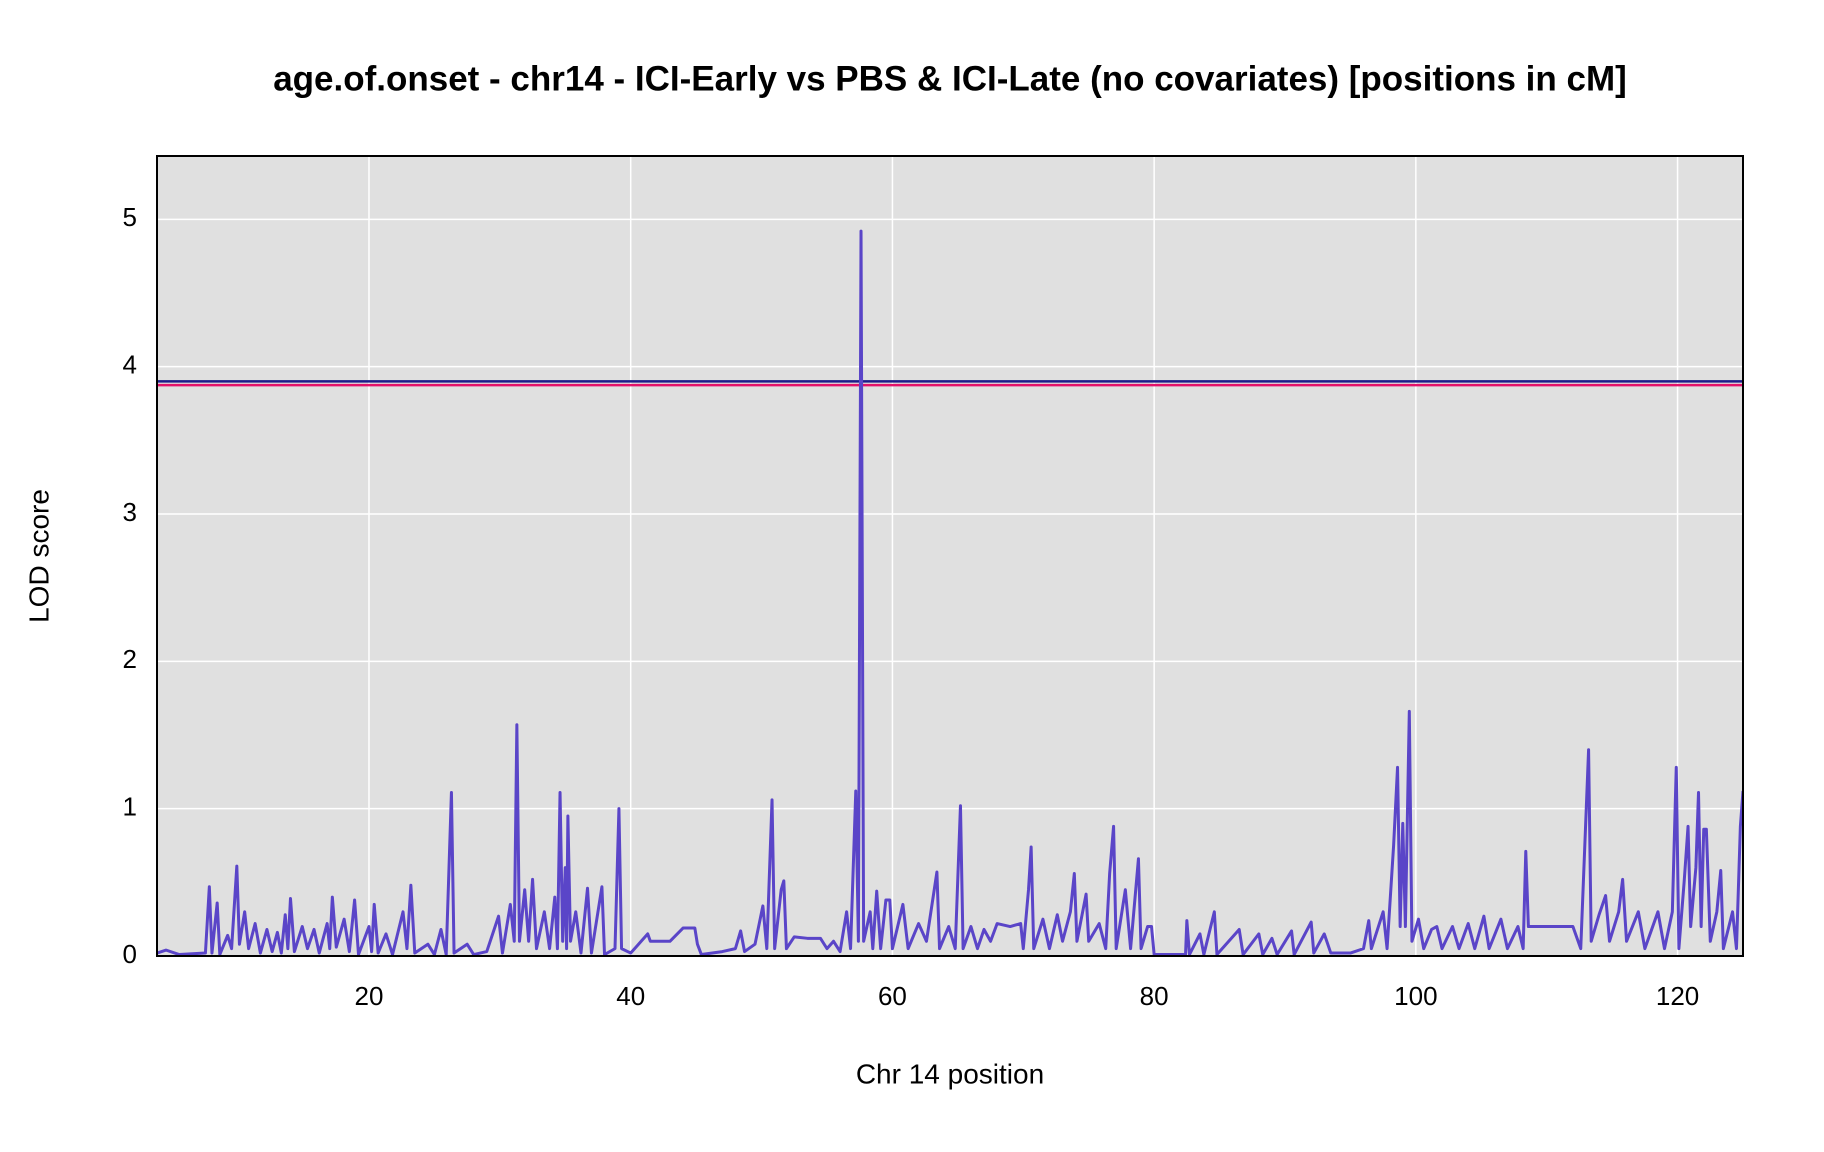  I want to click on y-tick-label: 5, so click(130, 217).